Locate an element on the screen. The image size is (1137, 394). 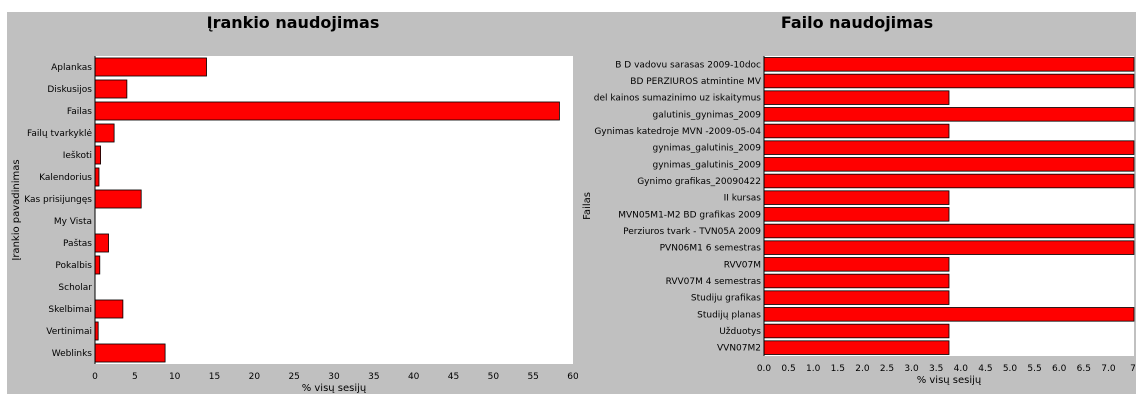
tool-x-tick-label: 40 is located at coordinates (414, 377).